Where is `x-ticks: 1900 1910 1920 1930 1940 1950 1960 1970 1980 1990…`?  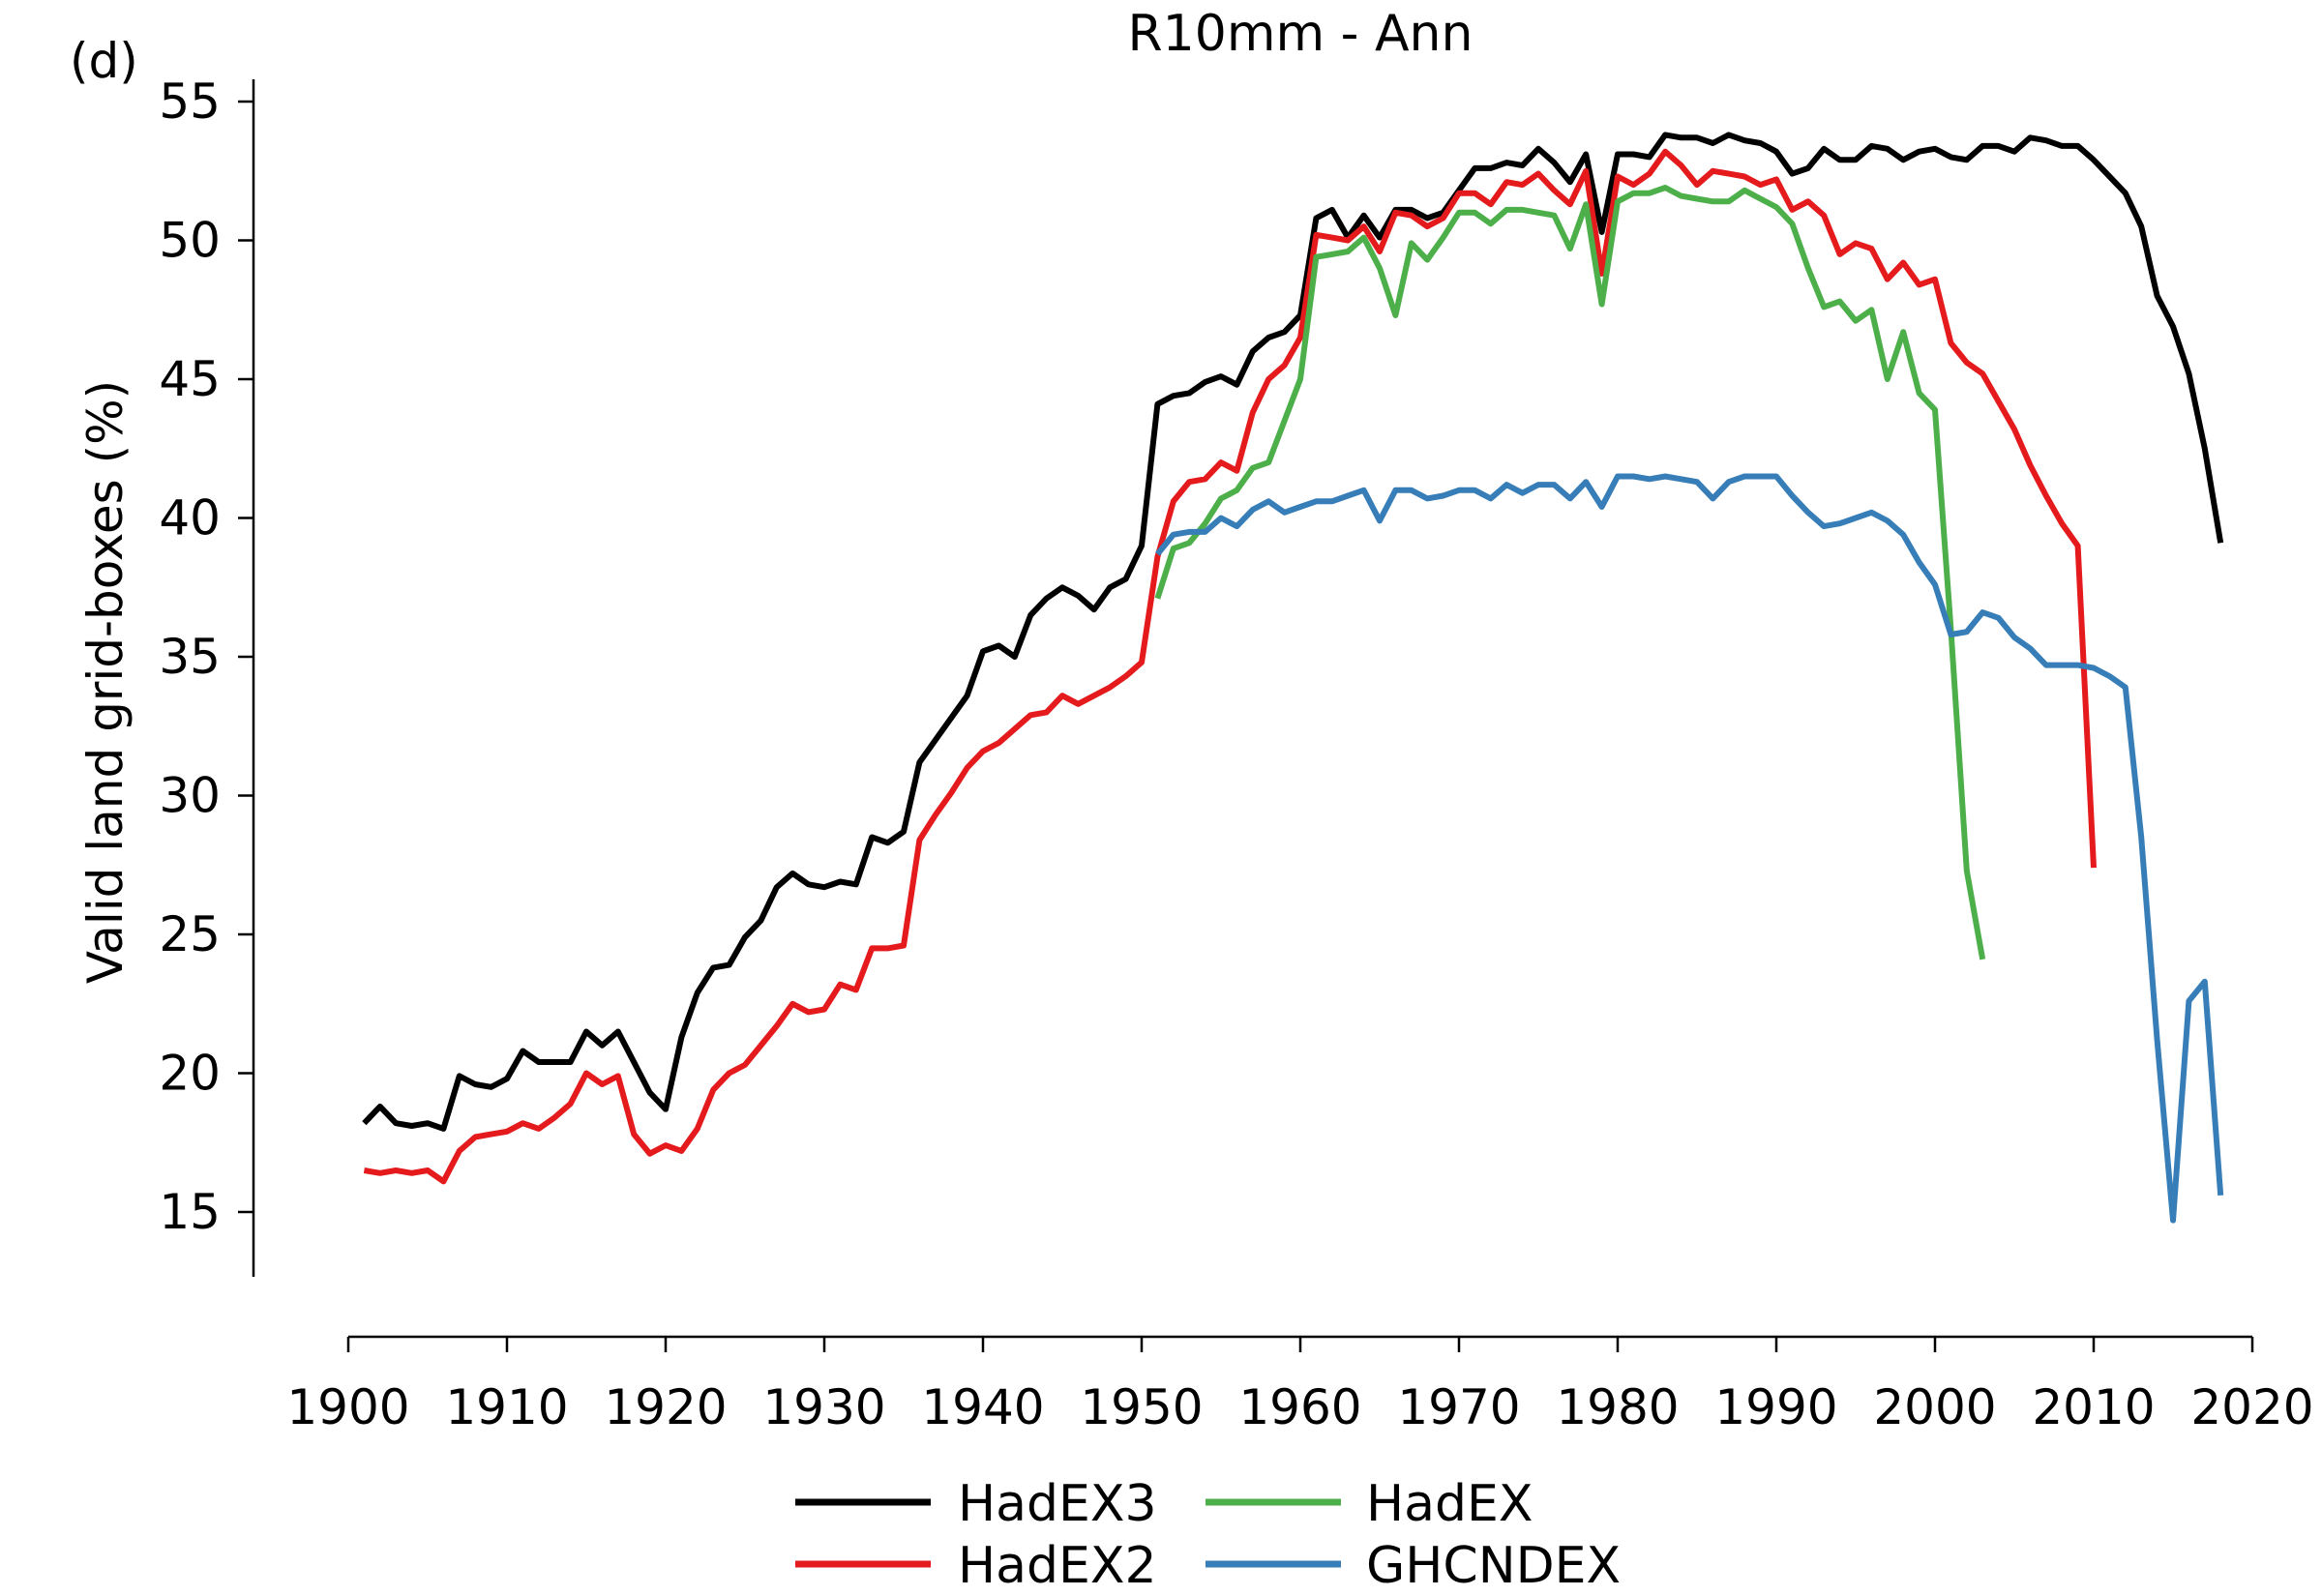 x-ticks: 1900 1910 1920 1930 1940 1950 1960 1970 1980 1990… is located at coordinates (1300, 1386).